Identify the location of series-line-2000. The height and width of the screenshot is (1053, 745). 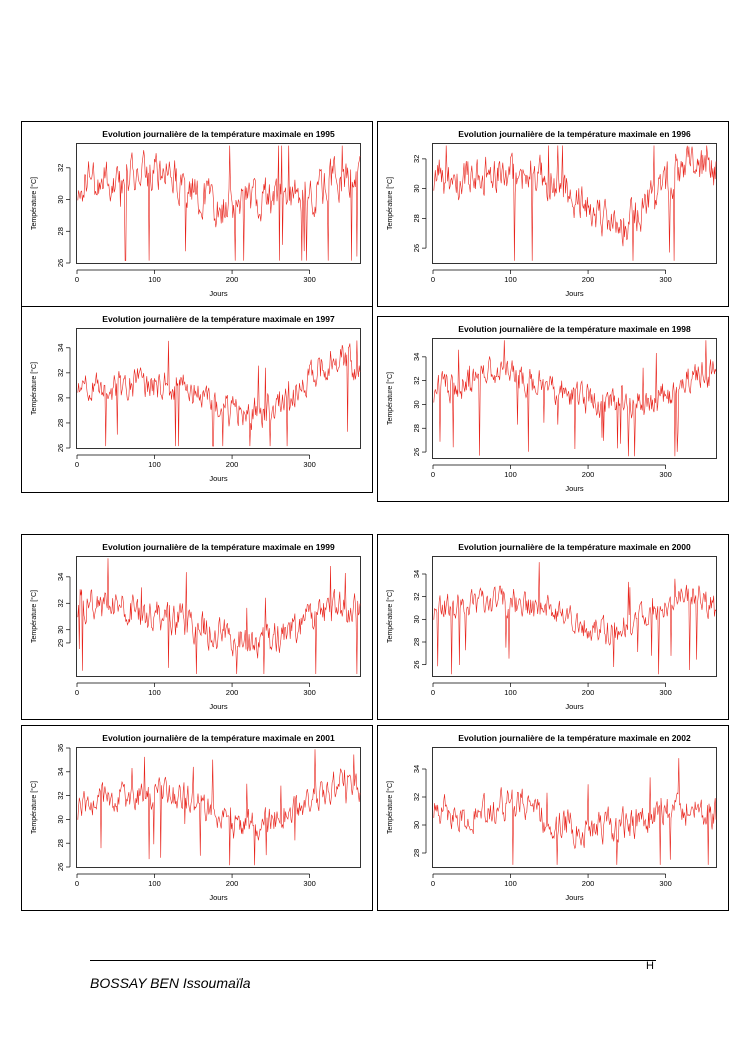
(575, 618).